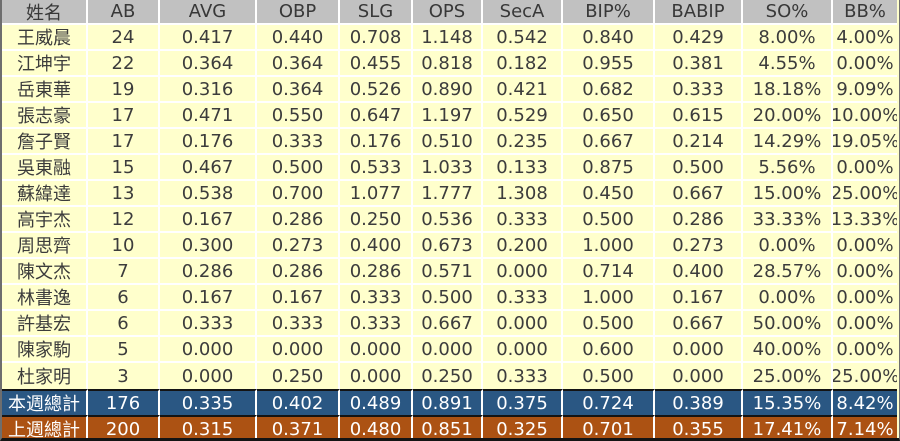 The width and height of the screenshot is (900, 441). What do you see at coordinates (609, 272) in the screenshot?
I see `stat-bip-pct: 0.714` at bounding box center [609, 272].